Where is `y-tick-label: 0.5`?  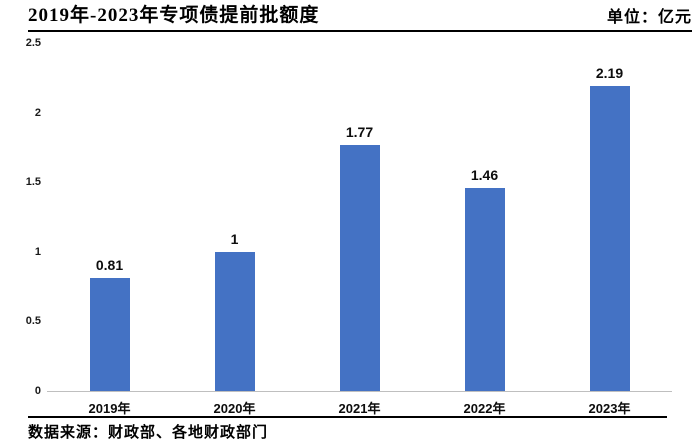
y-tick-label: 0.5 is located at coordinates (33, 321).